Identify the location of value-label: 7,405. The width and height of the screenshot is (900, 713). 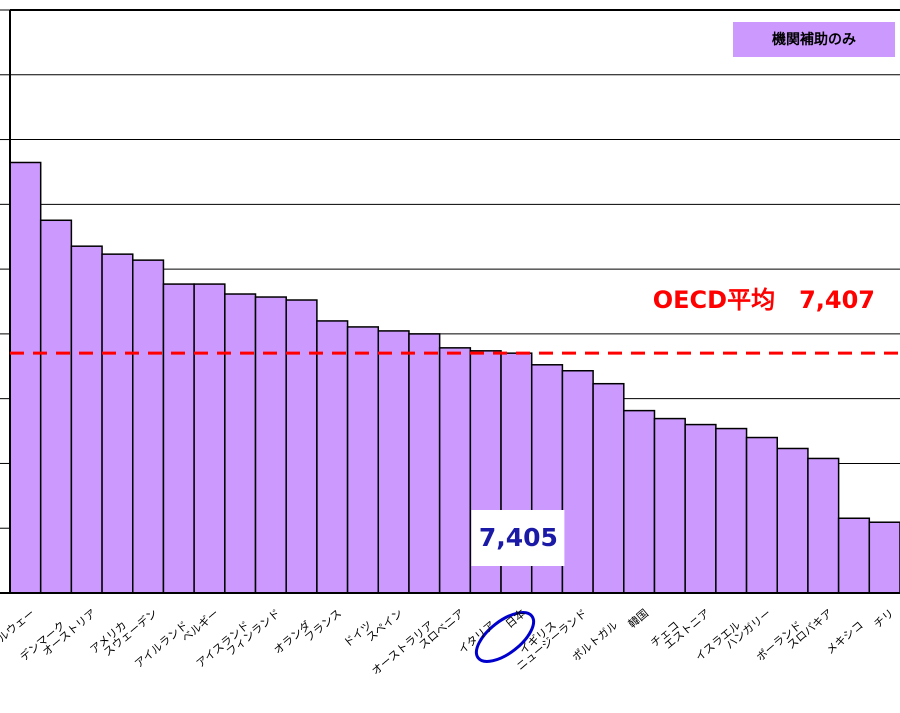
(518, 537).